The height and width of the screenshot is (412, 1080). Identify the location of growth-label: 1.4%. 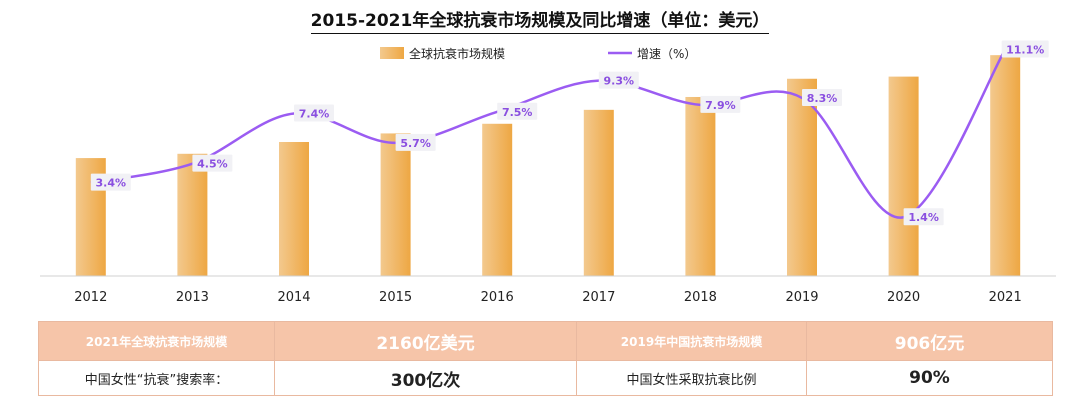
(923, 217).